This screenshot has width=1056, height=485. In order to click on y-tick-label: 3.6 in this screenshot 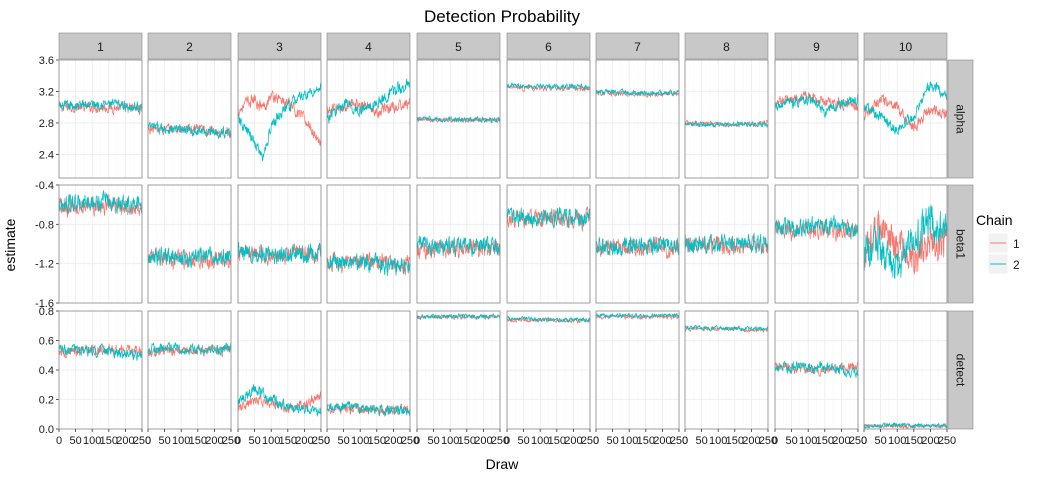, I will do `click(46, 61)`.